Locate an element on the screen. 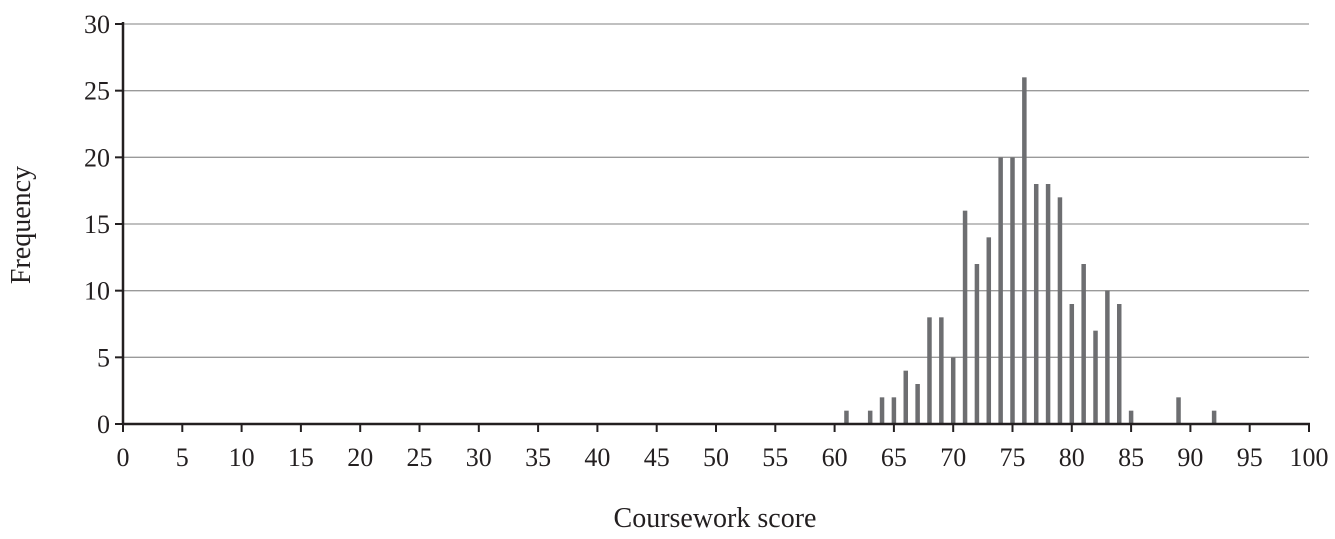  x-axis-title: Coursework score is located at coordinates (715, 518).